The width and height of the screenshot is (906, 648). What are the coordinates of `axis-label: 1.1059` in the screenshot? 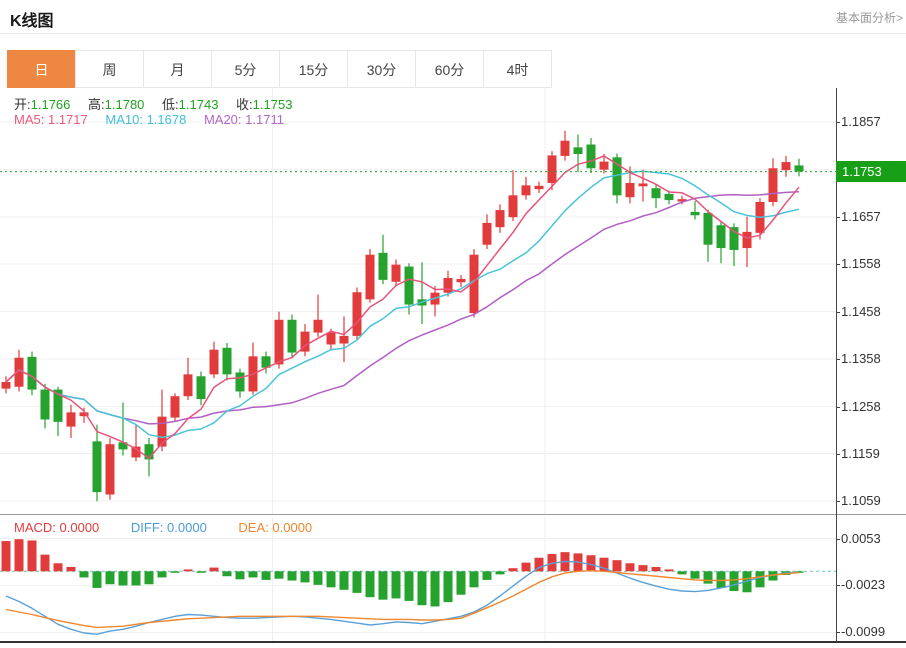 It's located at (861, 501).